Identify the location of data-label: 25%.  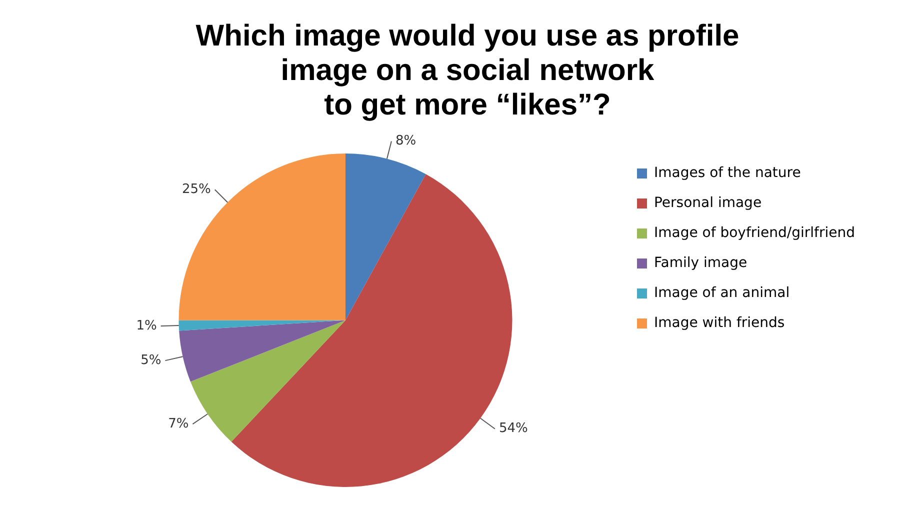
(196, 189).